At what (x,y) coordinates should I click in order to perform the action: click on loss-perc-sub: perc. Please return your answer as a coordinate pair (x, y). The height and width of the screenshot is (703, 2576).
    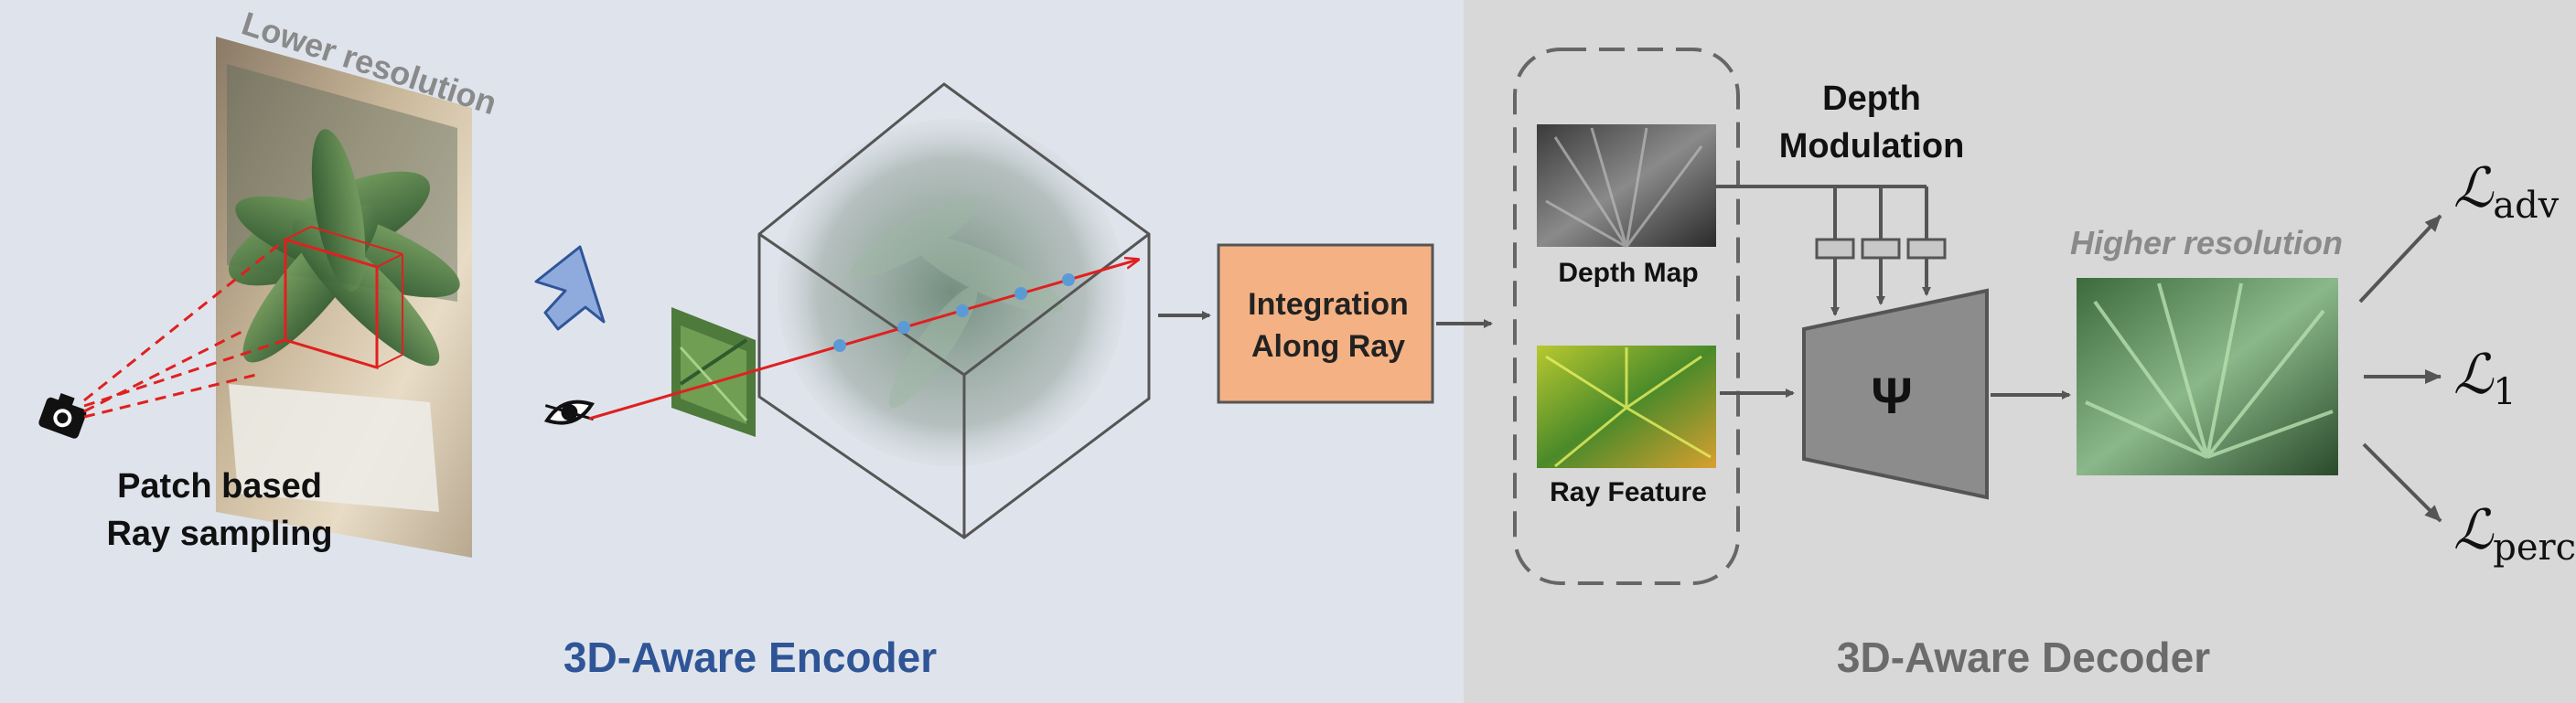
    Looking at the image, I should click on (2535, 548).